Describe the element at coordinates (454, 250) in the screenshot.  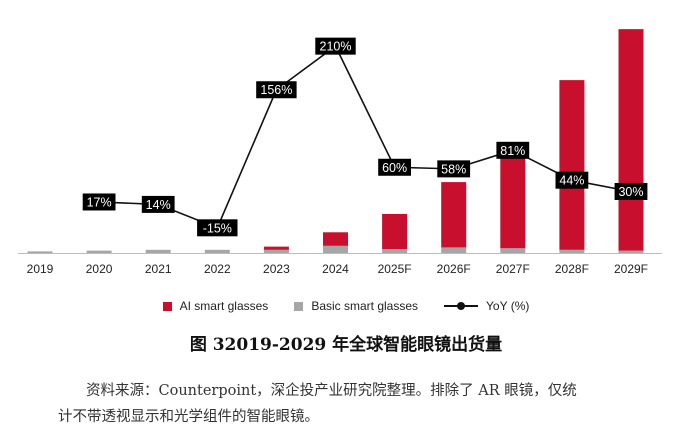
I see `bar-basic-2026F` at that location.